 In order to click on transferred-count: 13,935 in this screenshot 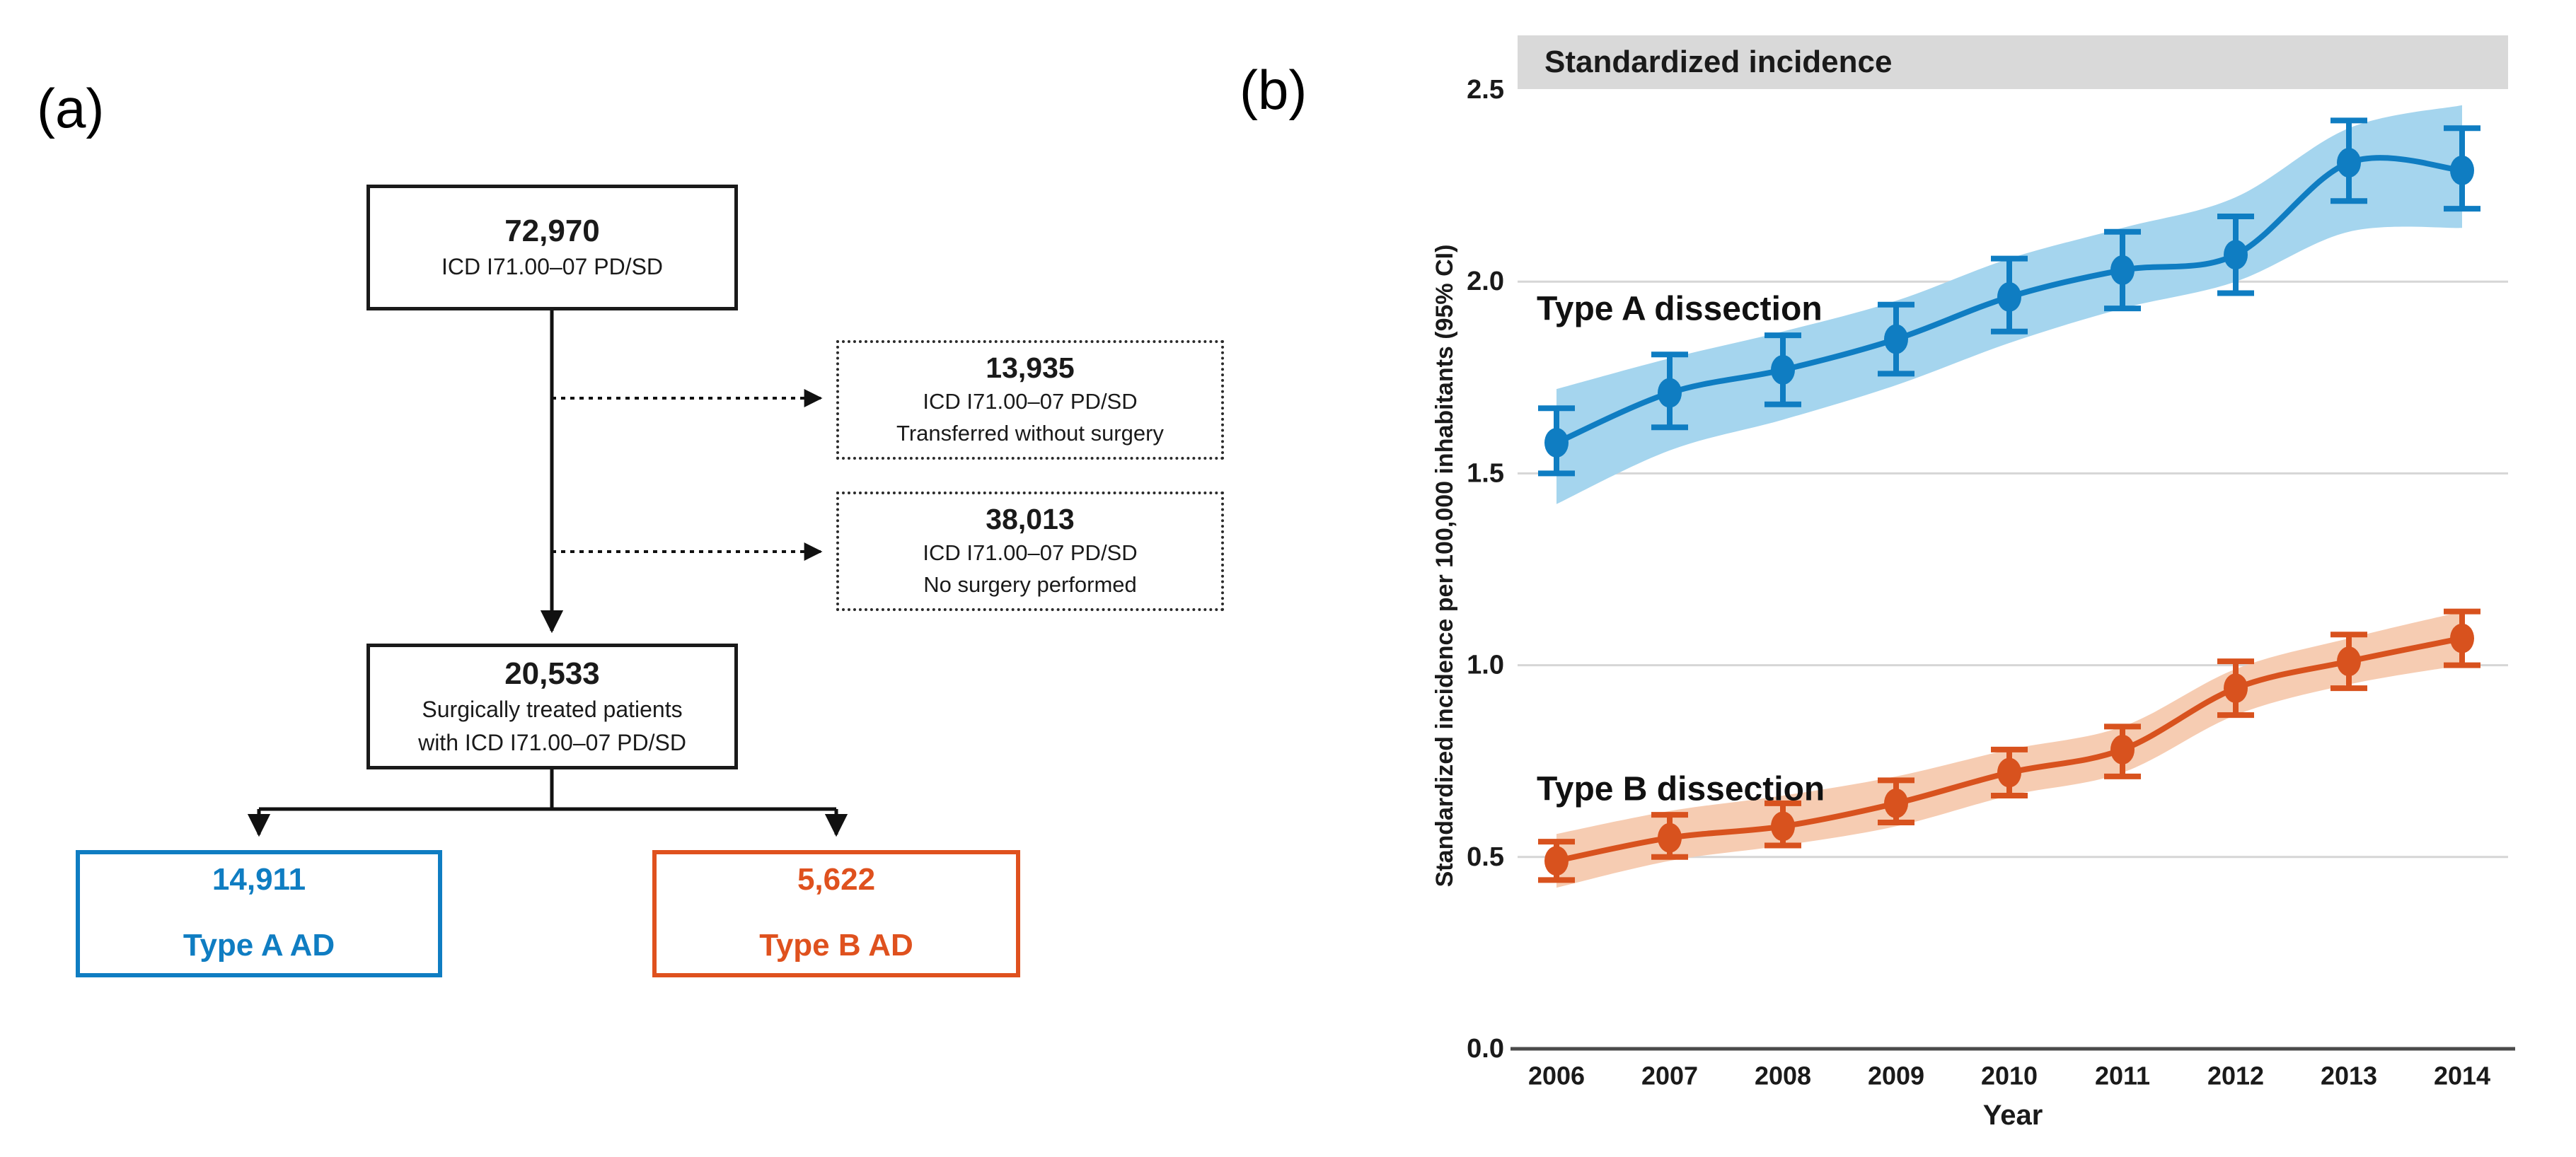, I will do `click(1030, 368)`.